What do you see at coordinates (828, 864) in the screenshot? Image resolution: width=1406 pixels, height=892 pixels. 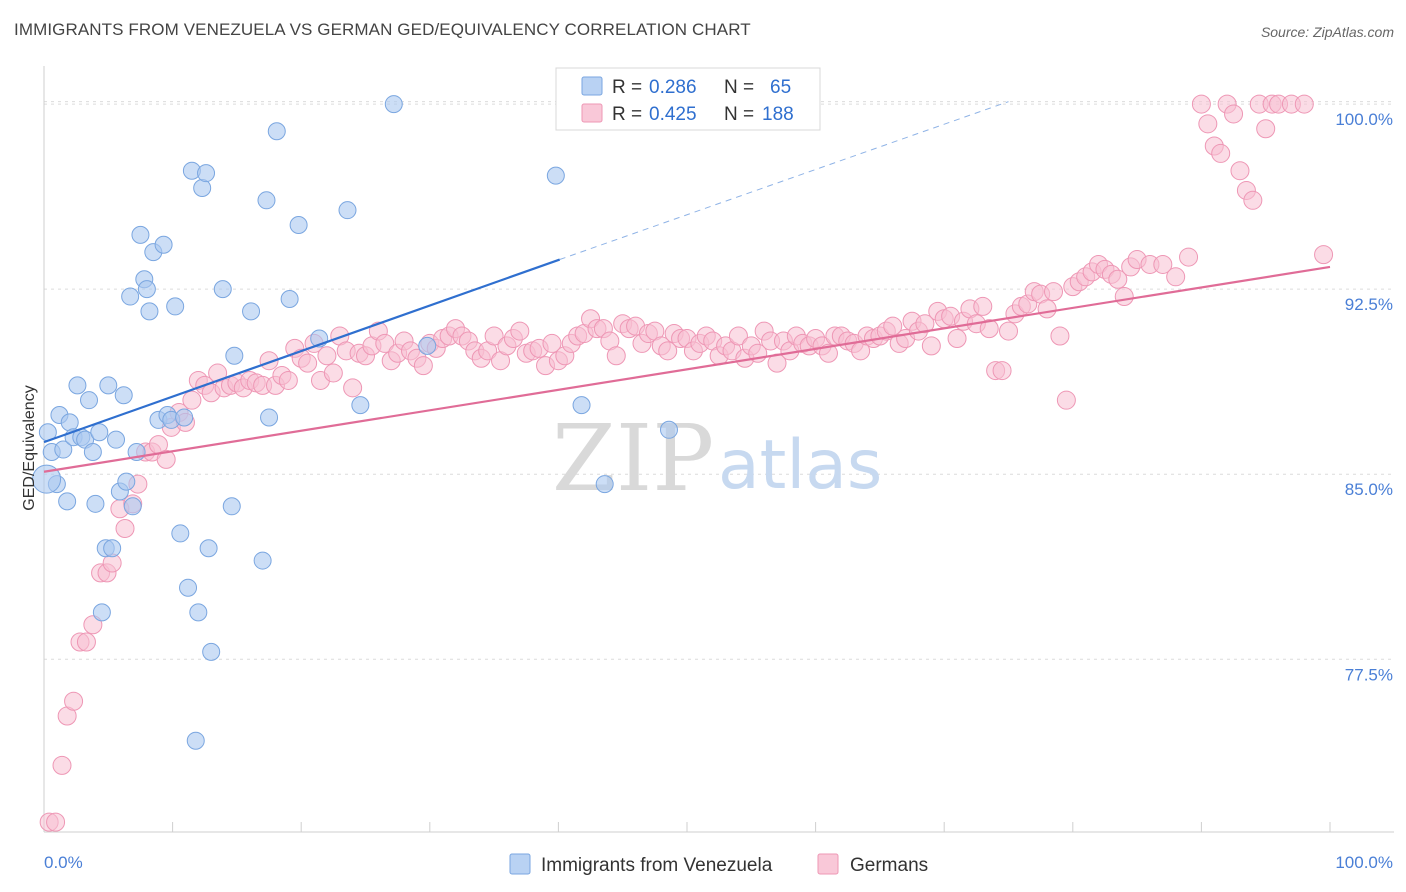 I see `legend-swatch-germans-bottom` at bounding box center [828, 864].